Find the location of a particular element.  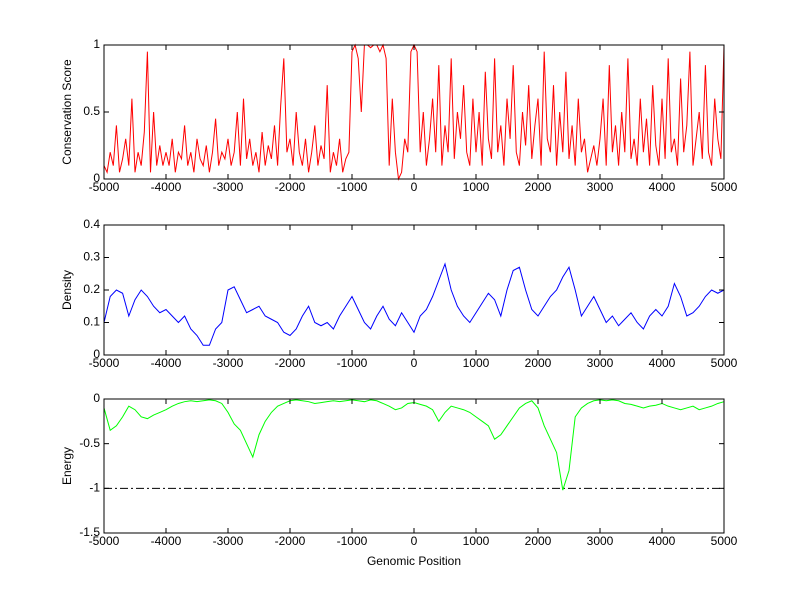

x-axis-label: Genomic Position is located at coordinates (414, 561).